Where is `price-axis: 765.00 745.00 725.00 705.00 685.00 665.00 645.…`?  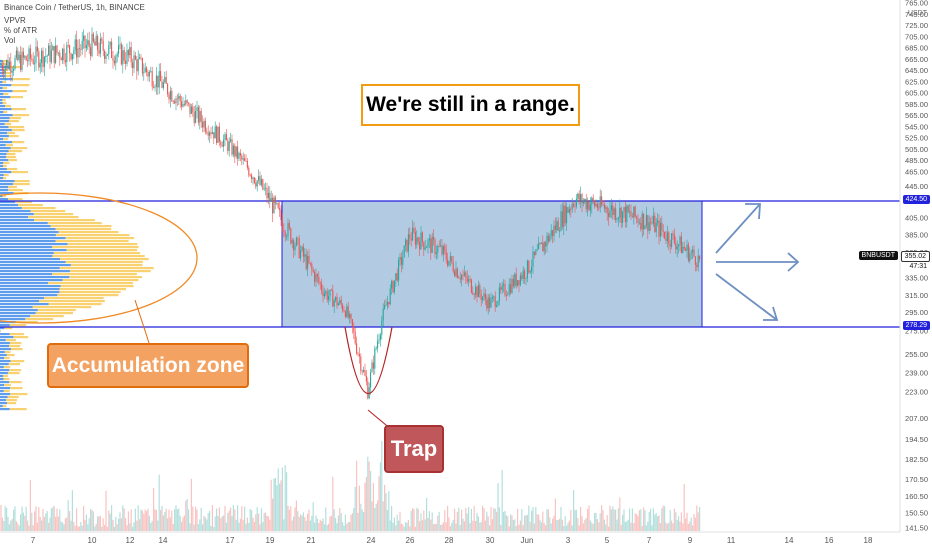
price-axis: 765.00 745.00 725.00 705.00 685.00 665.00 645.… is located at coordinates (916, 266).